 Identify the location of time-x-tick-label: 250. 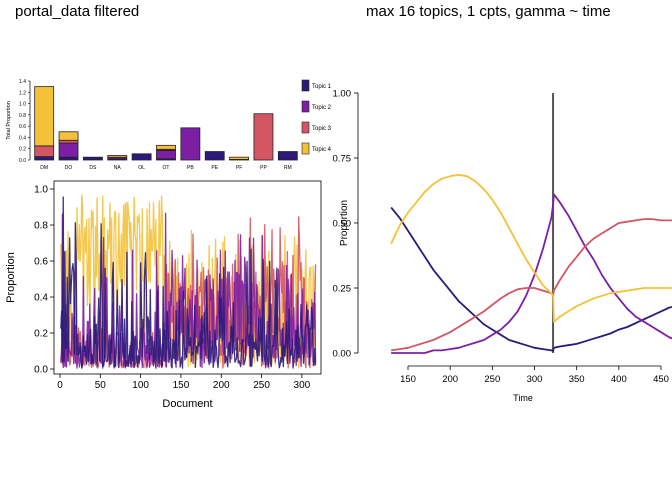
(492, 379).